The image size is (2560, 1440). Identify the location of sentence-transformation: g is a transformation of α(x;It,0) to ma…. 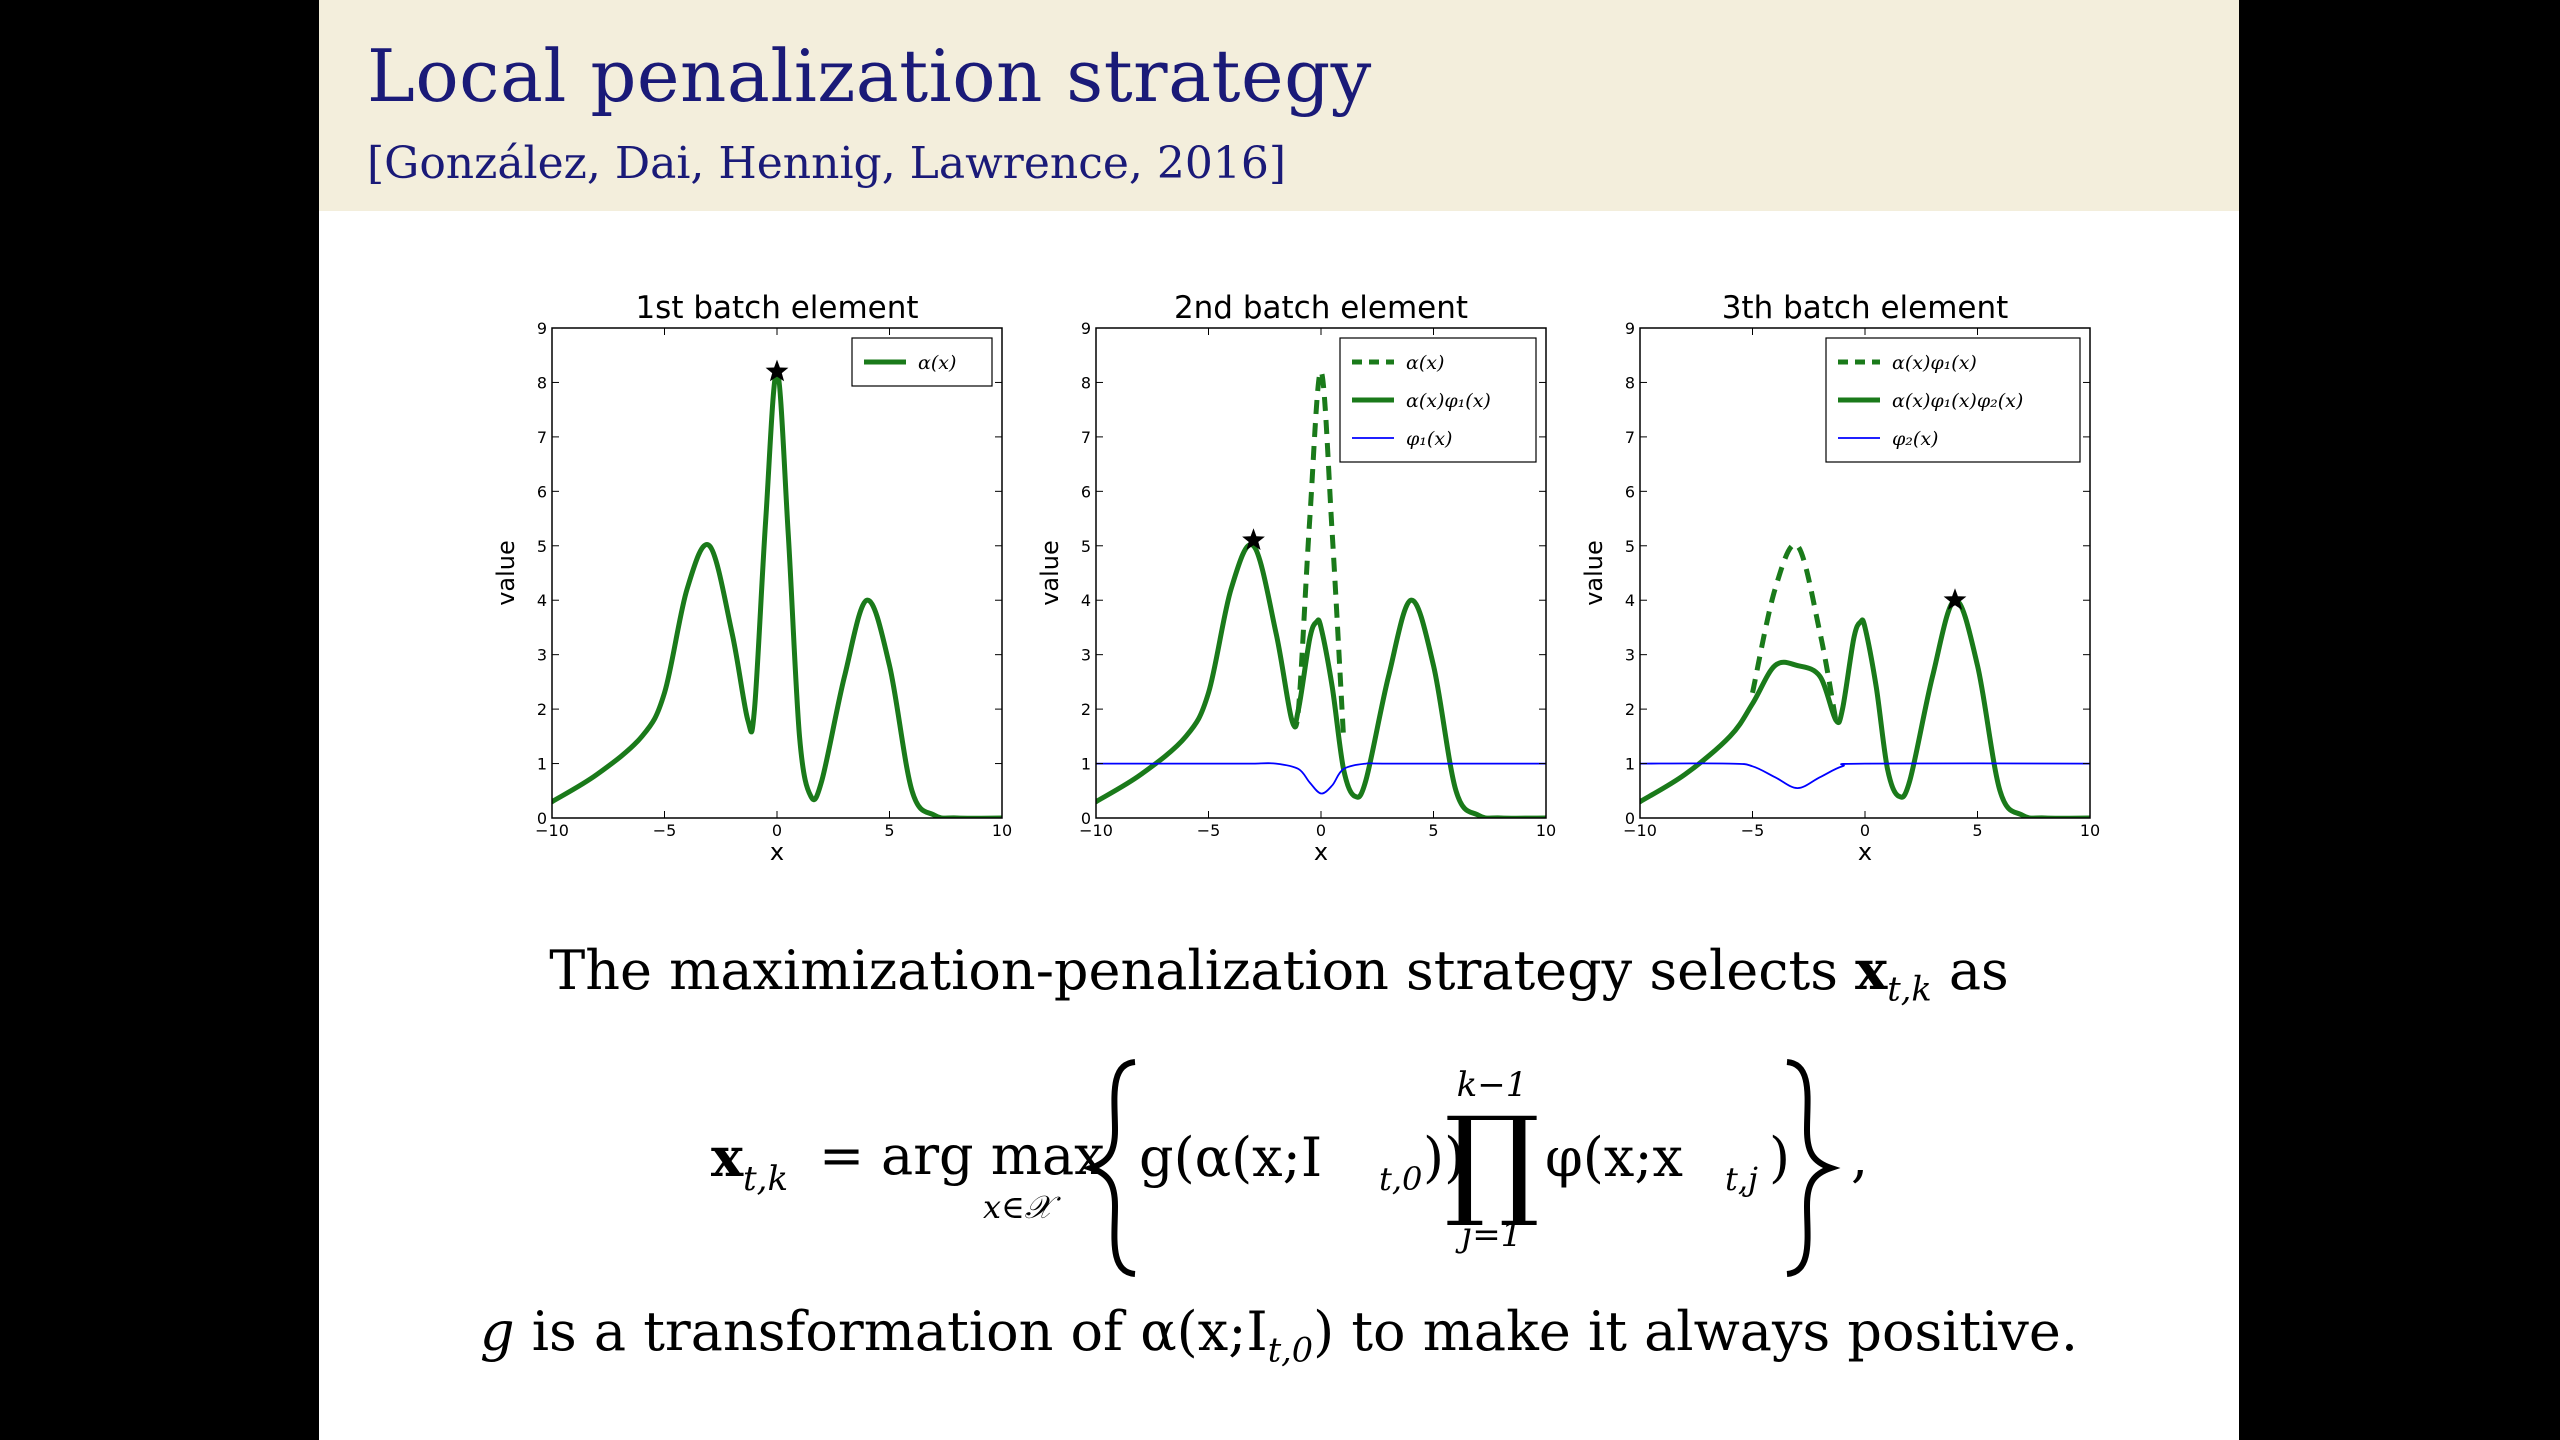
(1279, 1335).